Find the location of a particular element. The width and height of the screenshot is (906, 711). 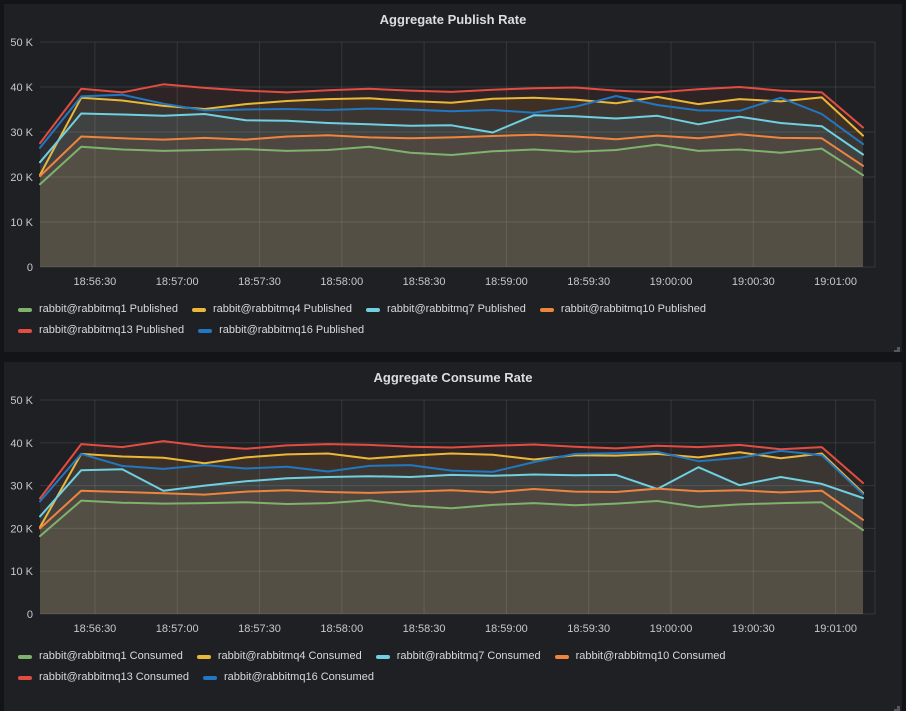

series-line-rabbit-rabbitmq1-consumed is located at coordinates (451, 518).